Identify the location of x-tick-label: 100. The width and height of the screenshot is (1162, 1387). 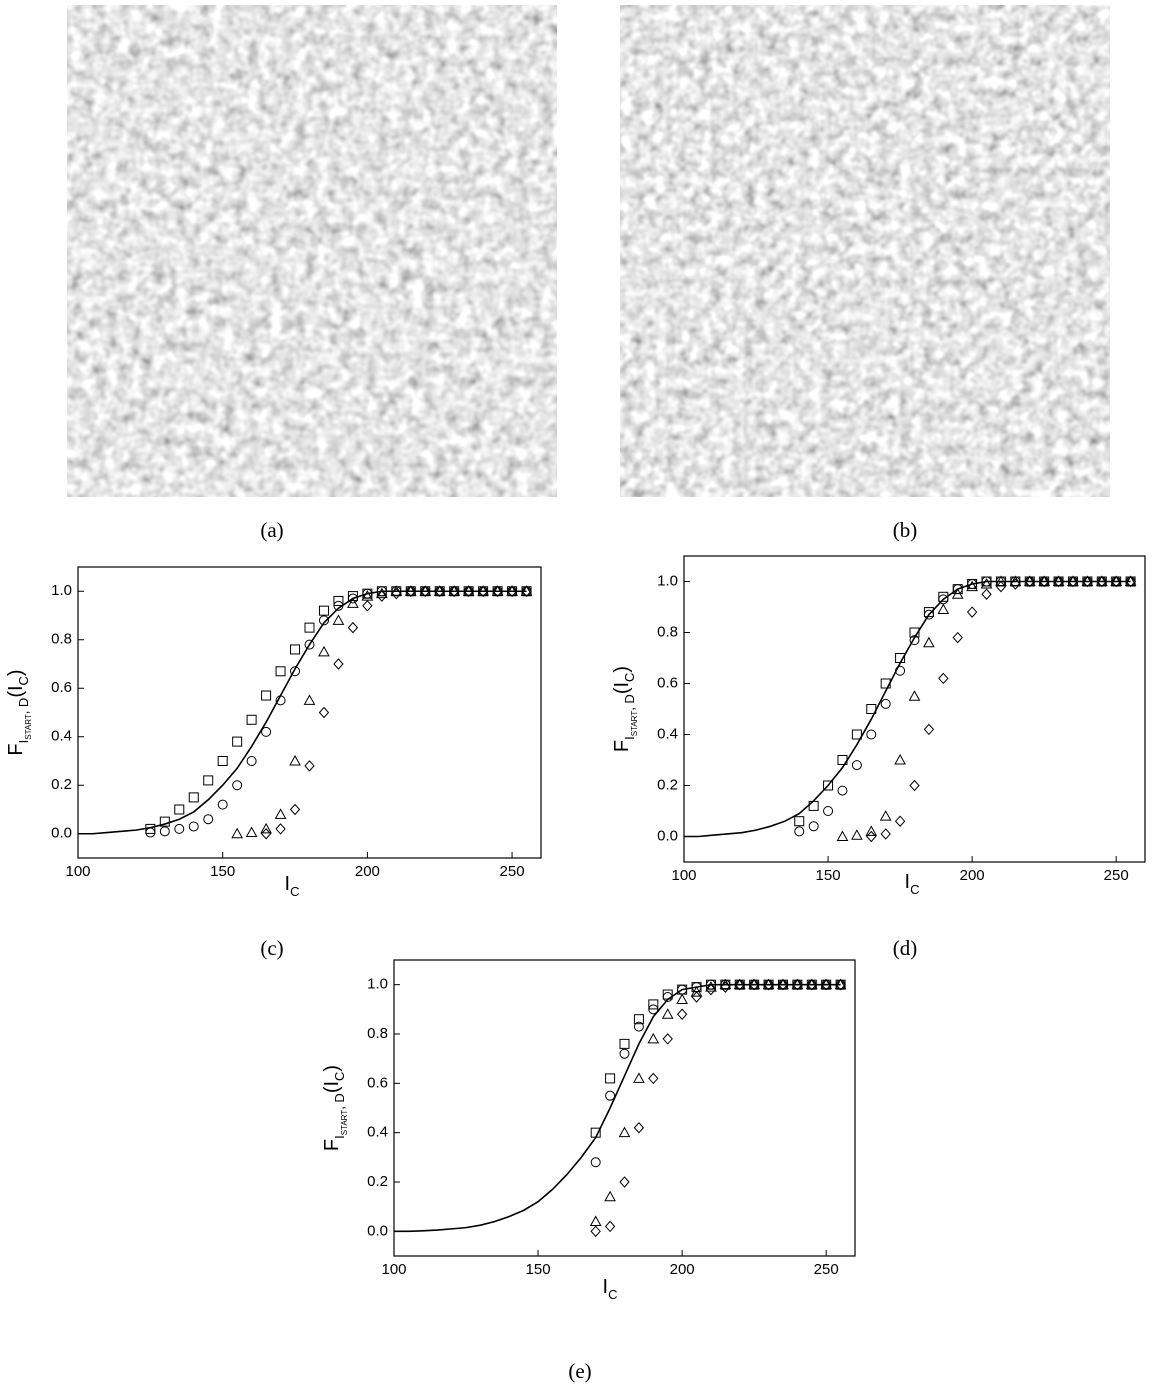
(77, 871).